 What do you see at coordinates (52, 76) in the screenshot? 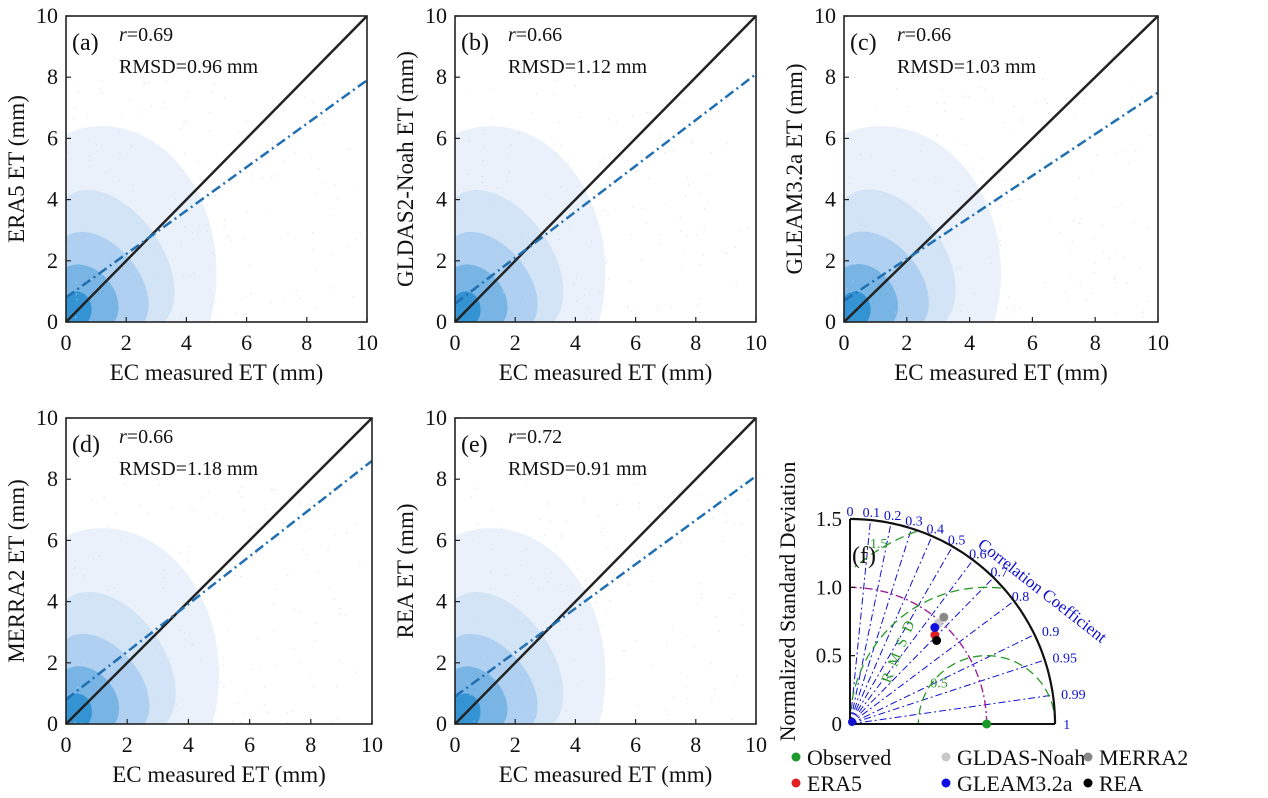
I see `y-tick-label: 8` at bounding box center [52, 76].